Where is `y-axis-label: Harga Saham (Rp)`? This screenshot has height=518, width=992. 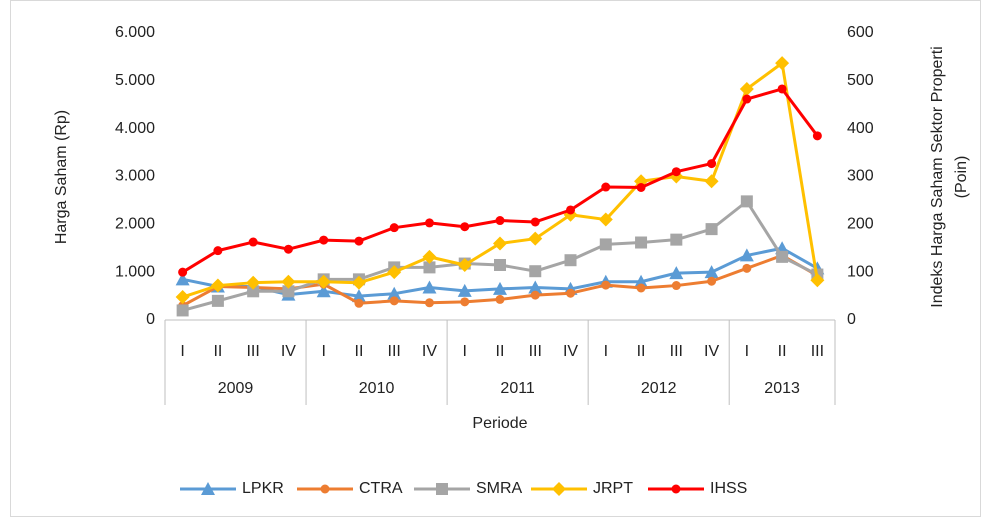 y-axis-label: Harga Saham (Rp) is located at coordinates (61, 177).